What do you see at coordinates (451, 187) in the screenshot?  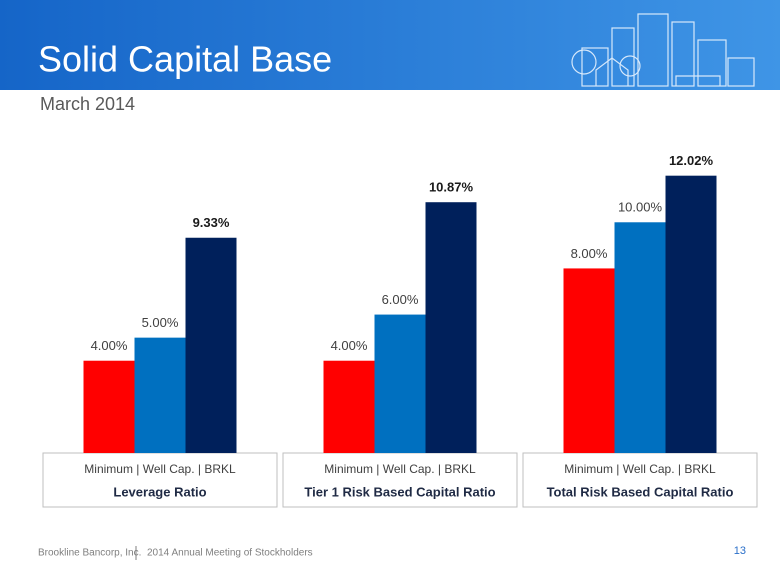 I see `value-label: 10.87%` at bounding box center [451, 187].